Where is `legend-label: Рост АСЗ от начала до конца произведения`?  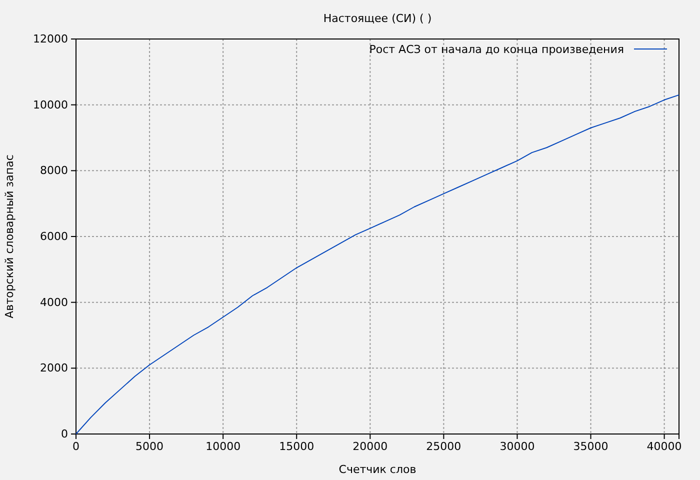 legend-label: Рост АСЗ от начала до конца произведения is located at coordinates (496, 49).